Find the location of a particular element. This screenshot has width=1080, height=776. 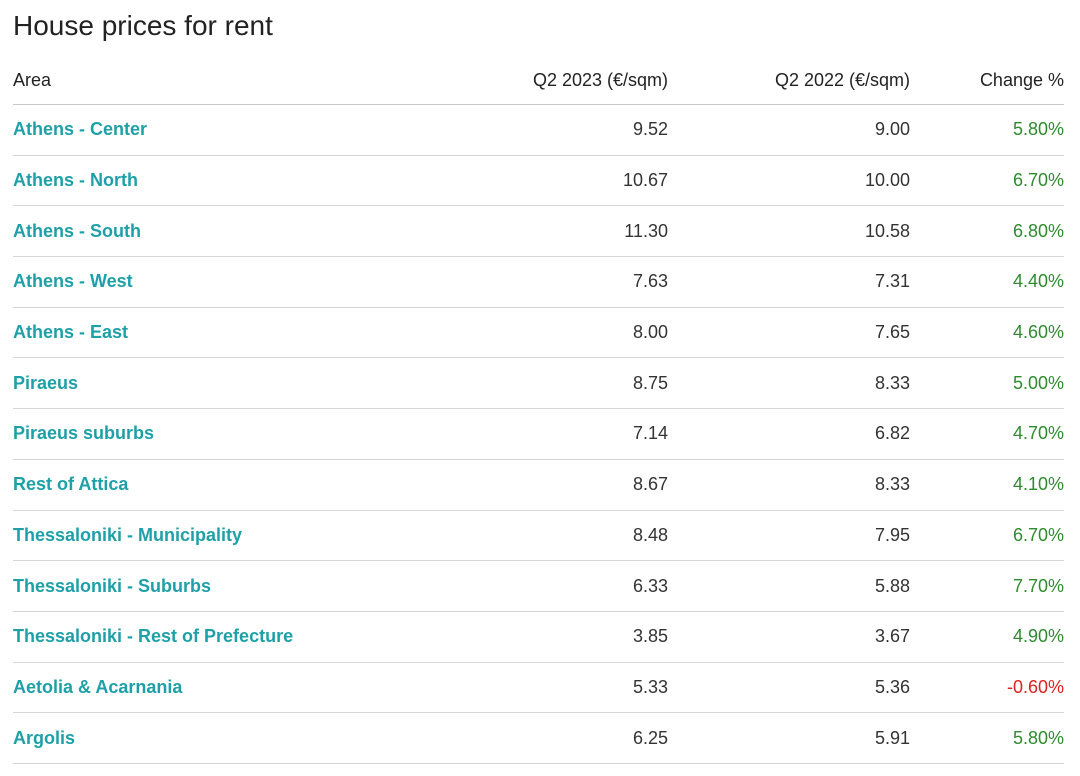

change-value: 4.70% is located at coordinates (987, 434).